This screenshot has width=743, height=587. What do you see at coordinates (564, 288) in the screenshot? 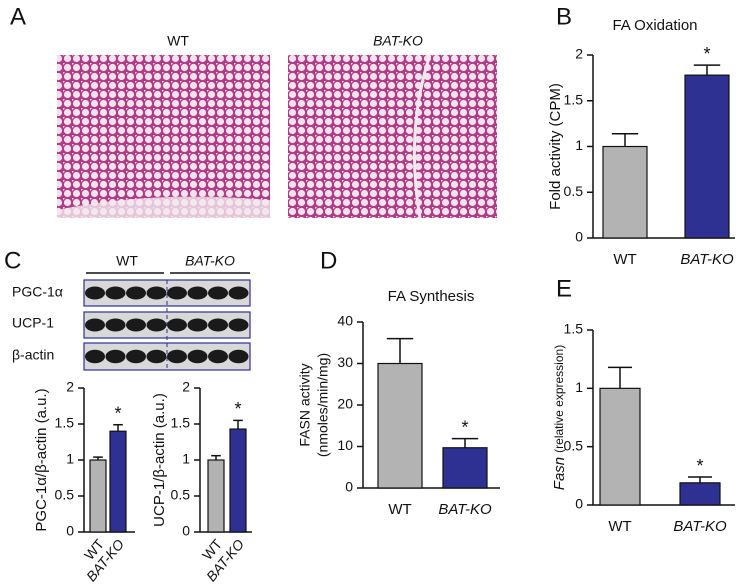
I see `panel-letter: E` at bounding box center [564, 288].